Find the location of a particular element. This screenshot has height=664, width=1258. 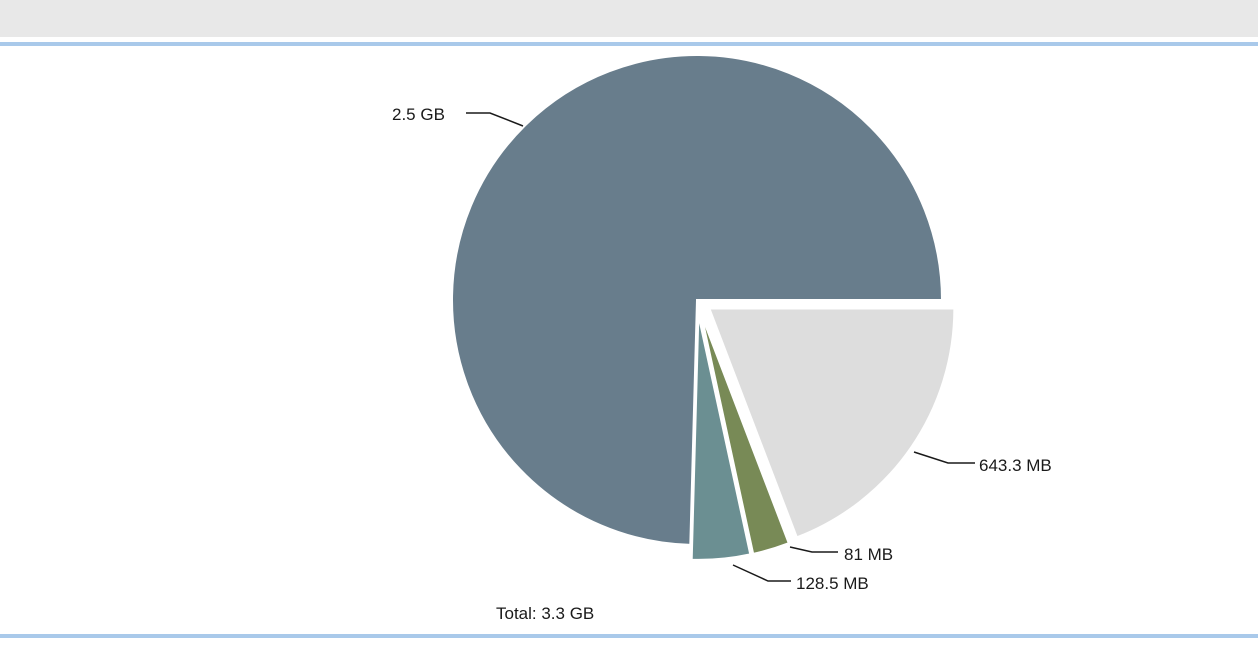

slice-label: 81 MB is located at coordinates (868, 554).